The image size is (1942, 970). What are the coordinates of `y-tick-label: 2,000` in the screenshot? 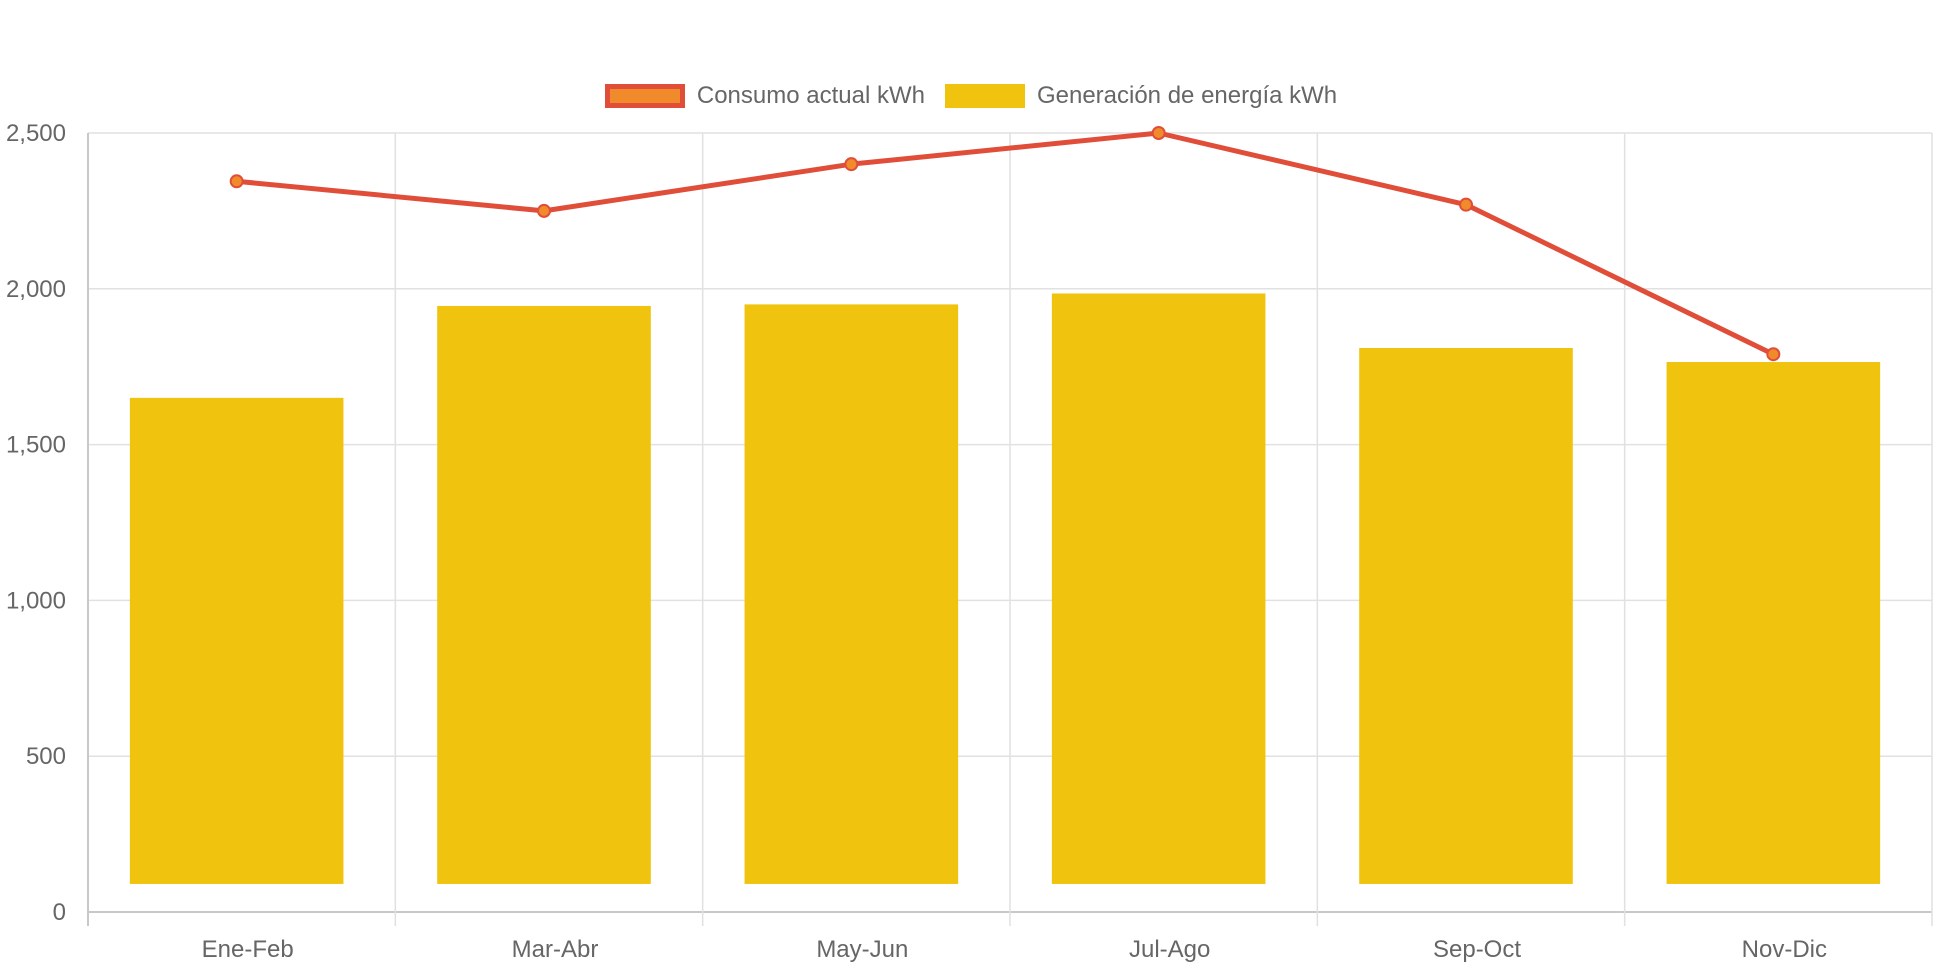 It's located at (36, 289).